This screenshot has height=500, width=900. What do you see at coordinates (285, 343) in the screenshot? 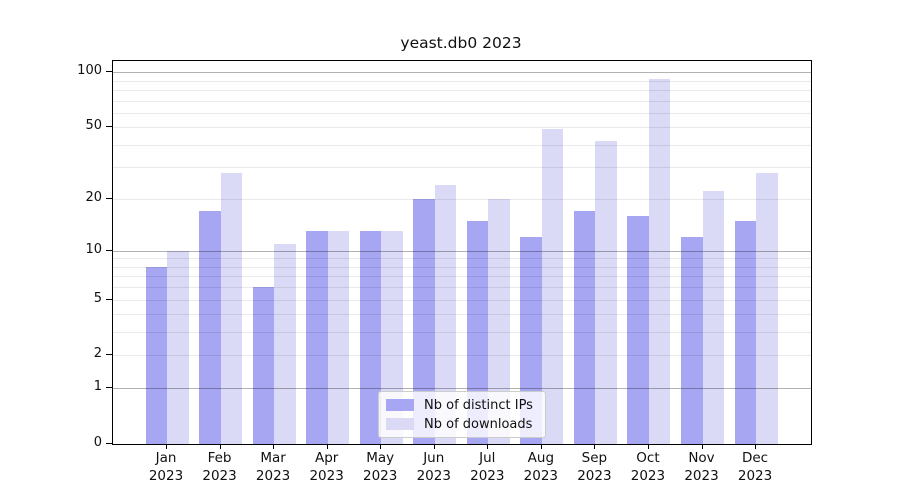
I see `bar-mar-downloads` at bounding box center [285, 343].